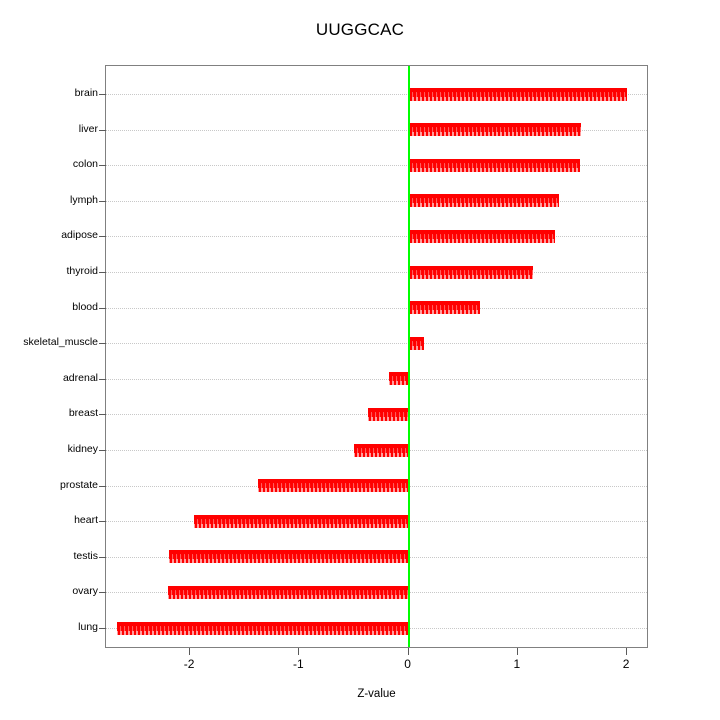 Image resolution: width=720 pixels, height=720 pixels. I want to click on y-axis-tick-label: skeletal_muscle, so click(60, 342).